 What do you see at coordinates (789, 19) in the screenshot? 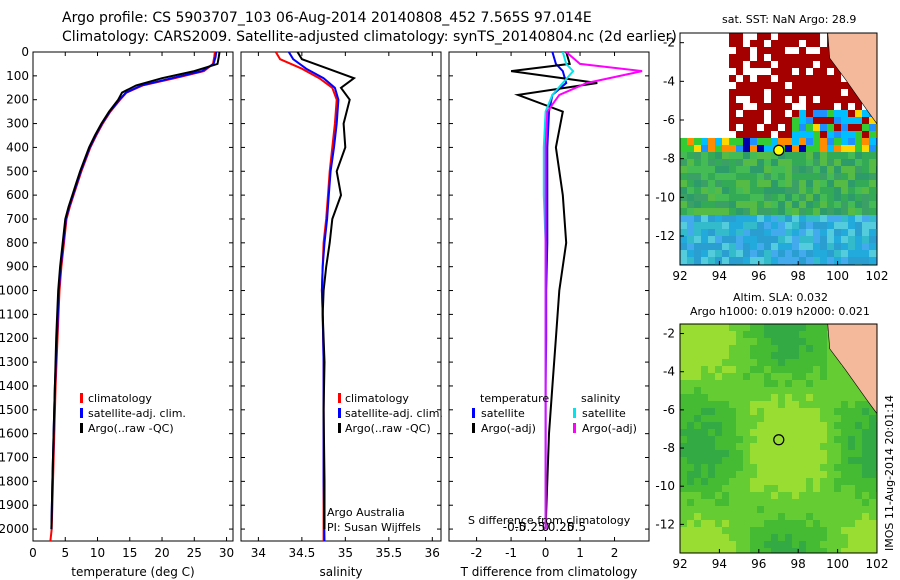
I see `sst-map-title: sat. SST: NaN Argo: 28.9` at bounding box center [789, 19].